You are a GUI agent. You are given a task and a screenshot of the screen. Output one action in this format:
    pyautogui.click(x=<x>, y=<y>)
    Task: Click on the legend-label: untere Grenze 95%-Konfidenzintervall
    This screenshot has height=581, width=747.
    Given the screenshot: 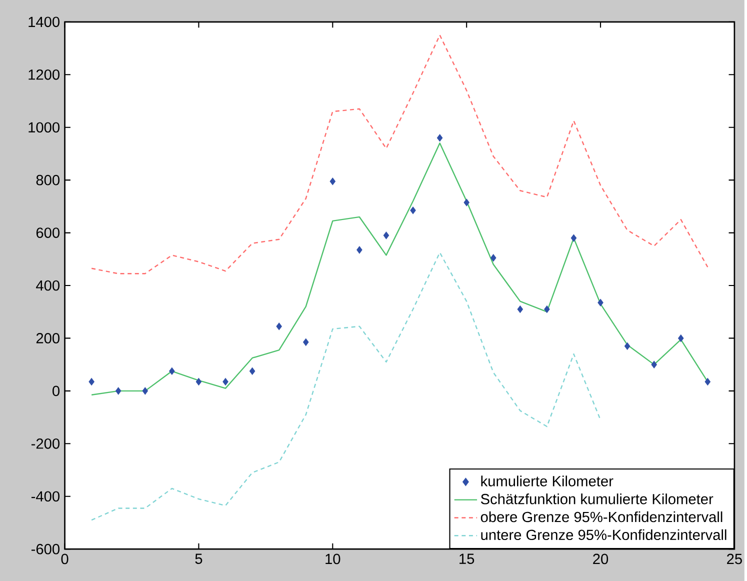 What is the action you would take?
    pyautogui.click(x=603, y=534)
    